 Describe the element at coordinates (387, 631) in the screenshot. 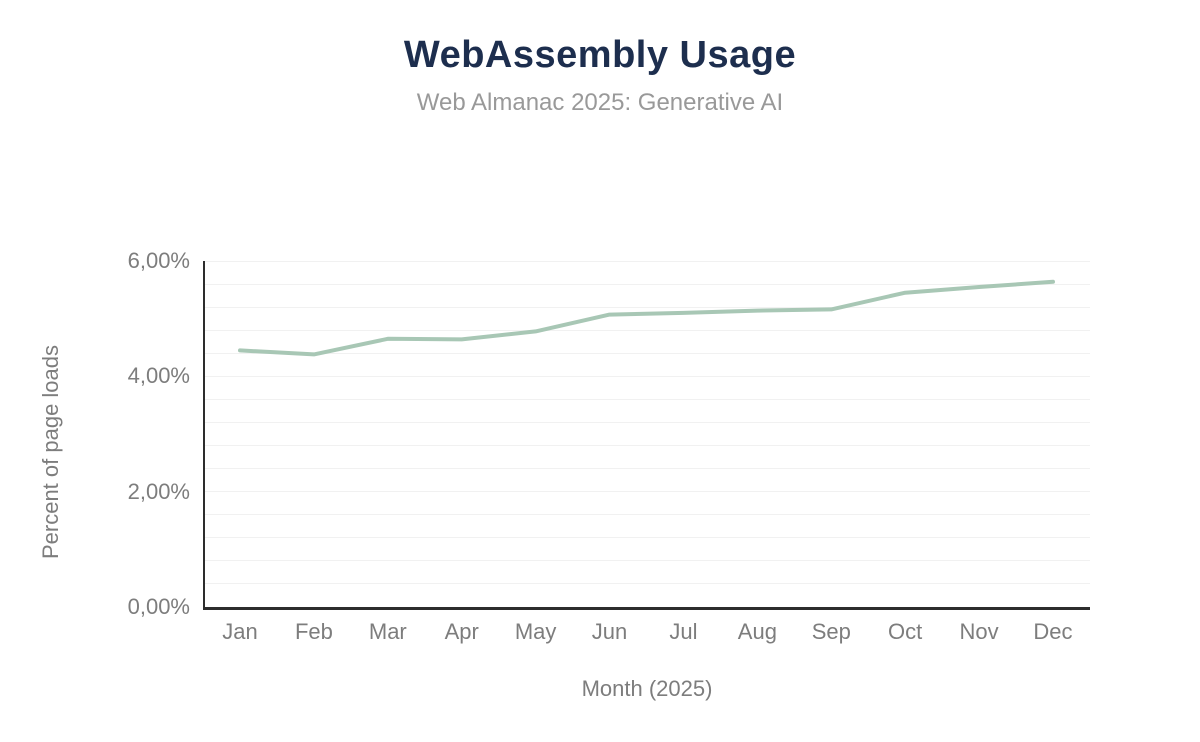

I see `x-tick-label: Mar` at that location.